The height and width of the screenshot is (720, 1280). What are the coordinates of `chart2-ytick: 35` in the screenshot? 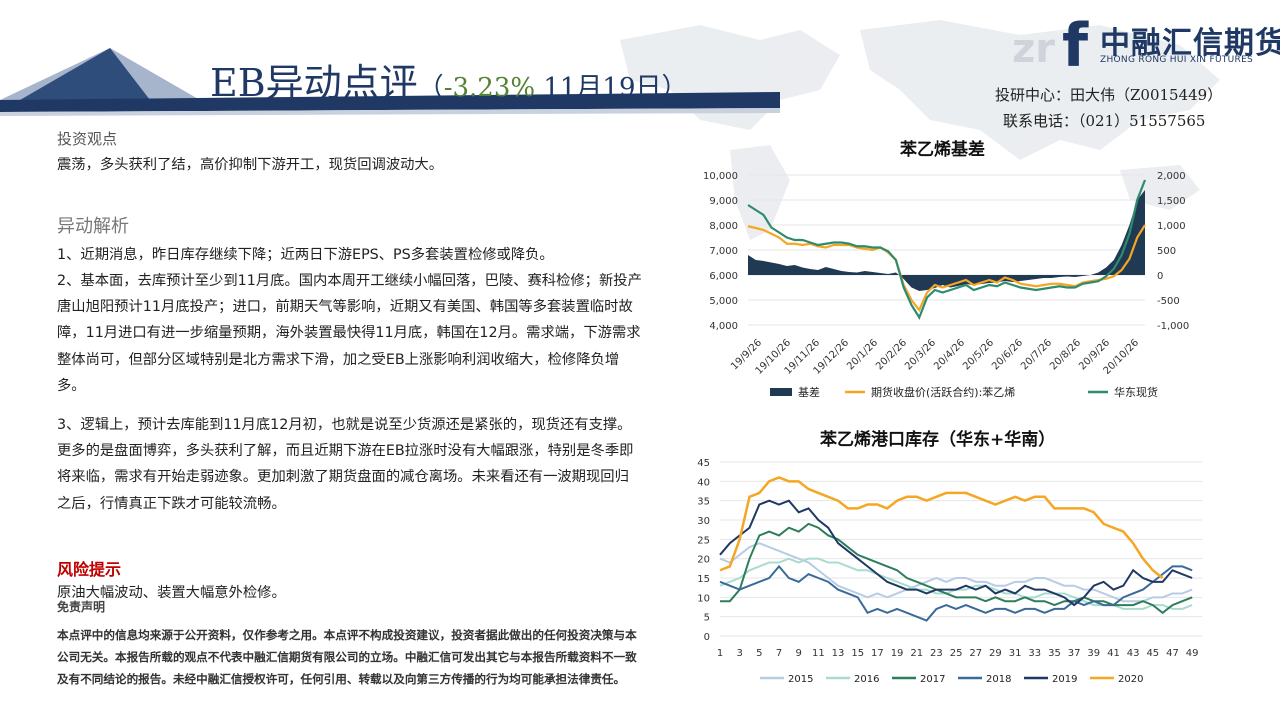 It's located at (703, 502).